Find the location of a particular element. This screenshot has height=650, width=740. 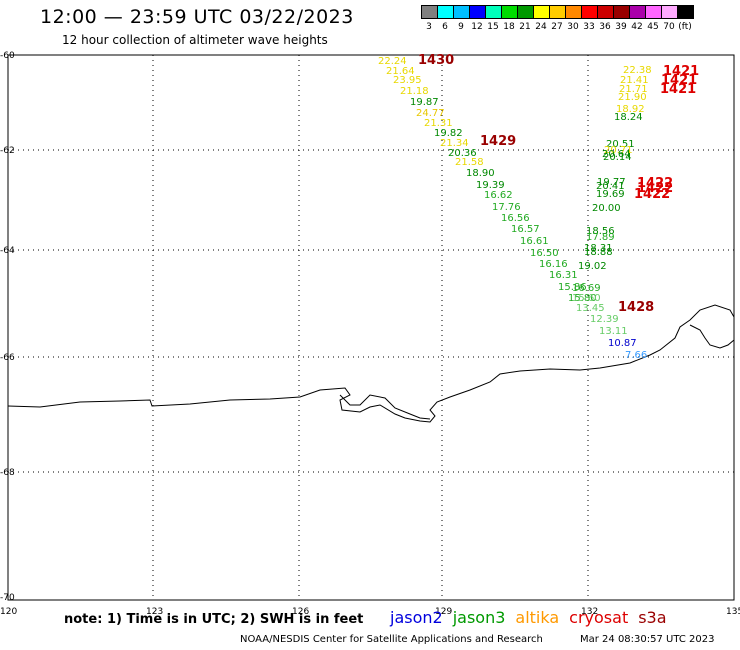

wave-height-label: 22.24 is located at coordinates (392, 61).